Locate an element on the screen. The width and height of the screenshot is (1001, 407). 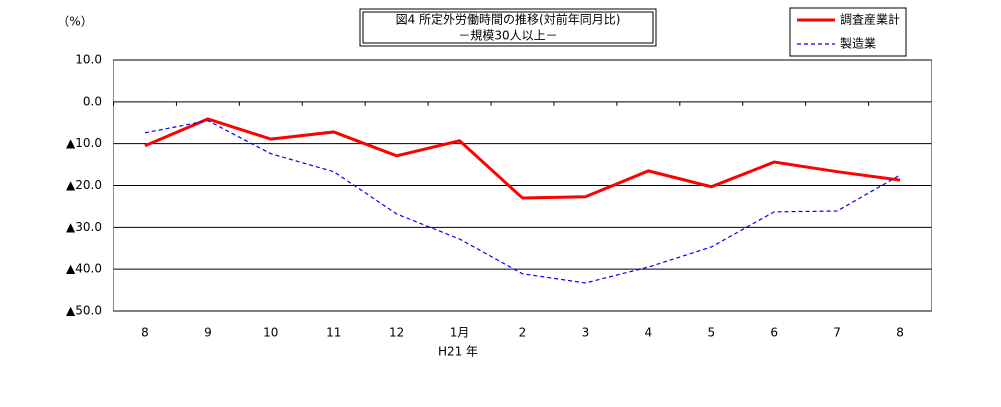
x-tick-label: 12 is located at coordinates (396, 333).